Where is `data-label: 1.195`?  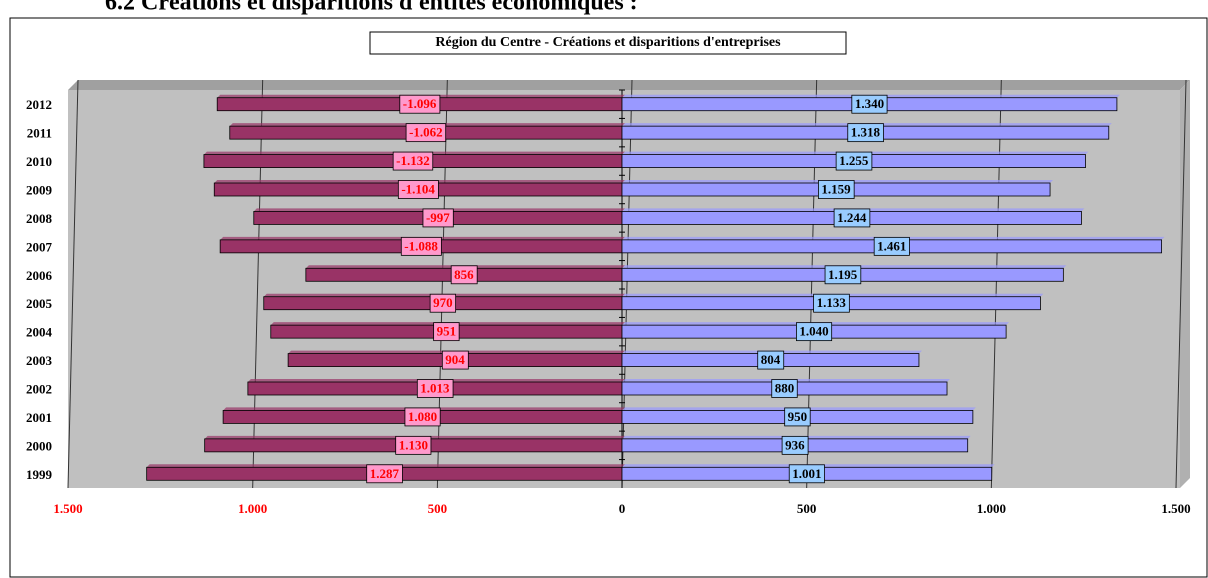
data-label: 1.195 is located at coordinates (843, 274).